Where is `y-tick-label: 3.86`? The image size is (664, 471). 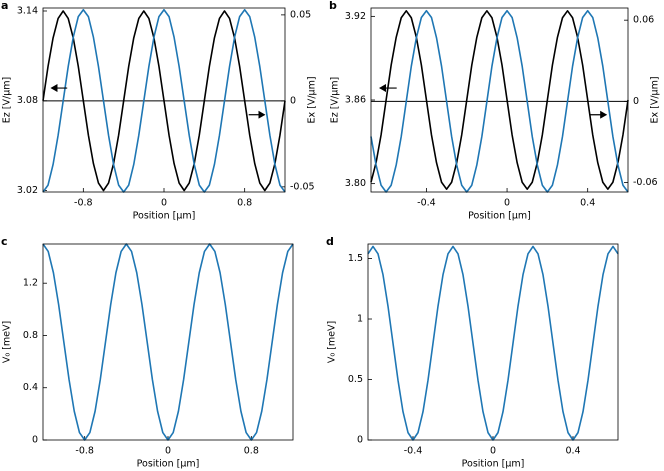 y-tick-label: 3.86 is located at coordinates (355, 100).